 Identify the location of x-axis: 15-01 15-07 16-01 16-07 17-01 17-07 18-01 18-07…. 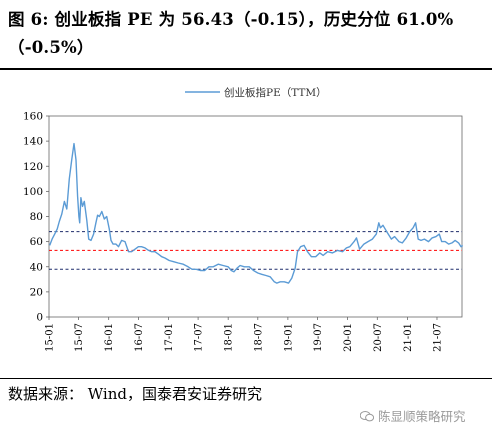
(244, 334).